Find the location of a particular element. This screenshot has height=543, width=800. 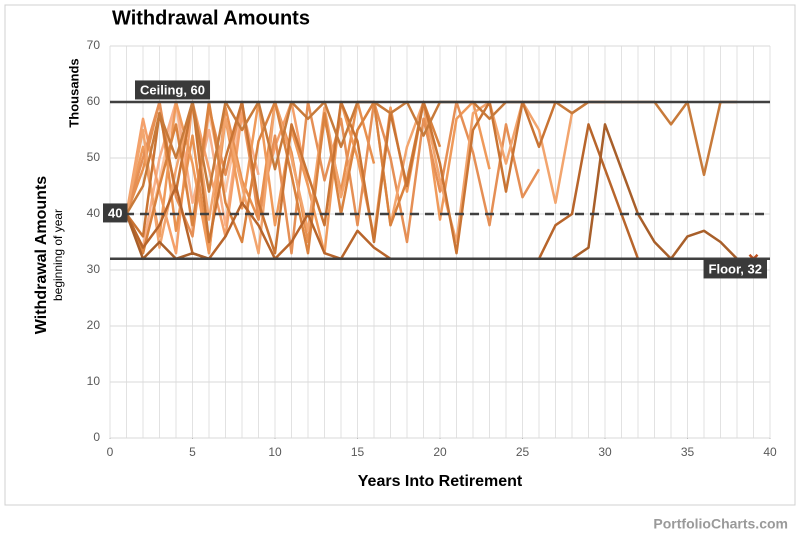

x-tick-label: 10 is located at coordinates (275, 452).